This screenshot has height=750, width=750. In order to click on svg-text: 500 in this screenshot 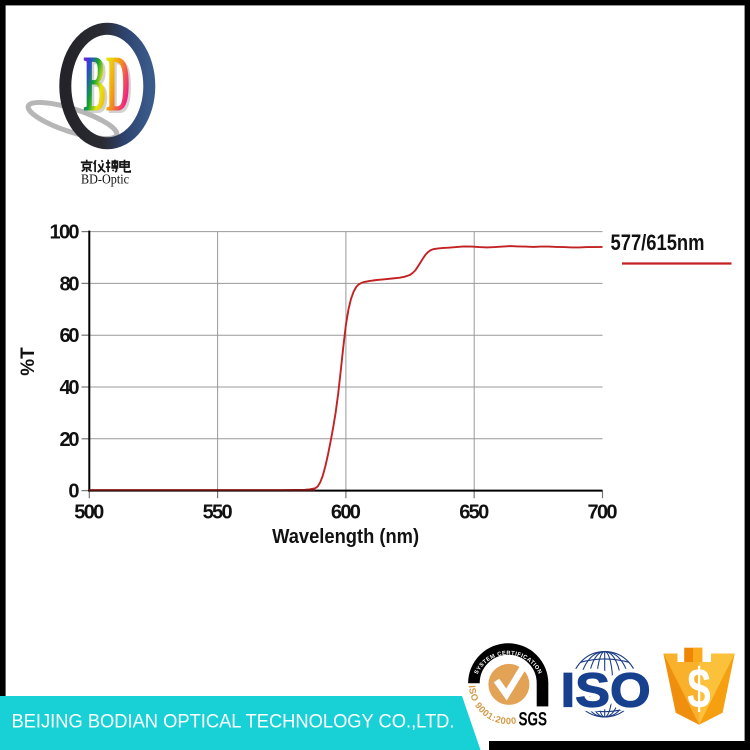, I will do `click(89, 513)`.